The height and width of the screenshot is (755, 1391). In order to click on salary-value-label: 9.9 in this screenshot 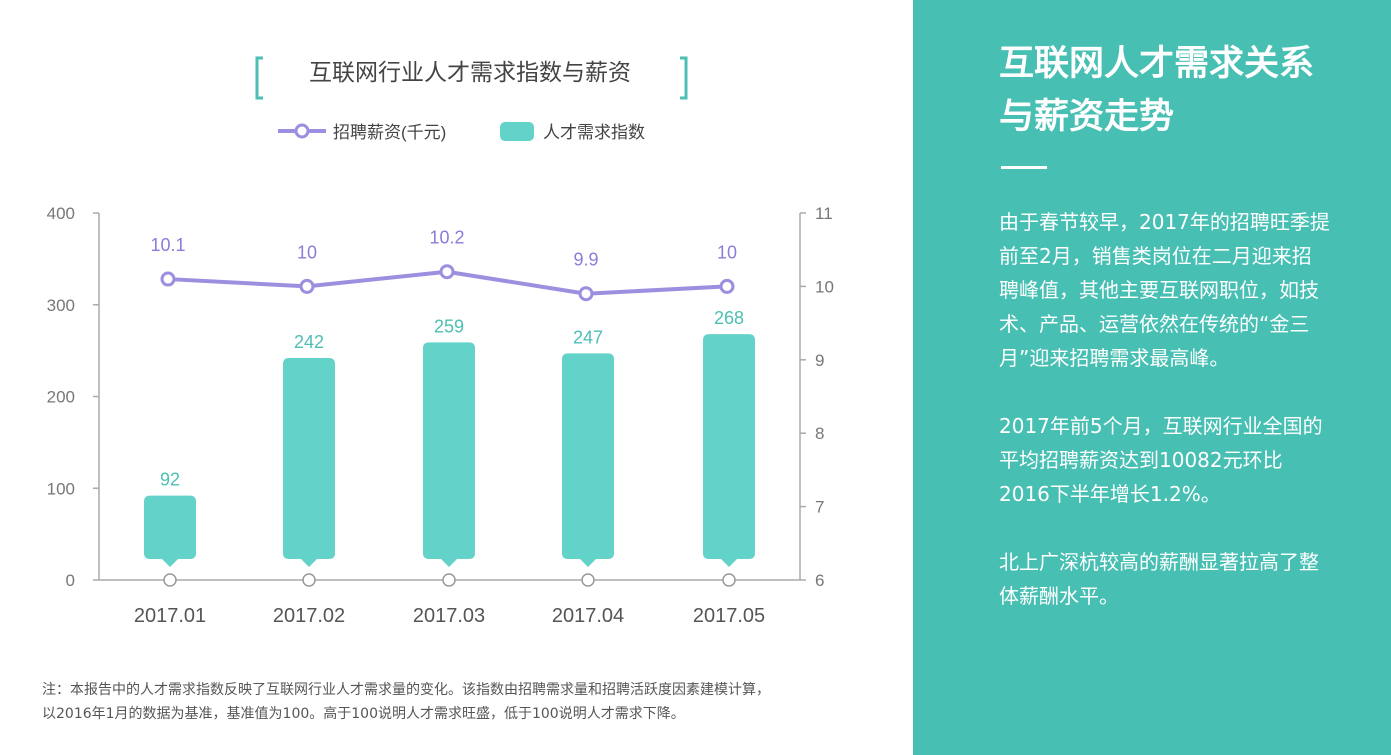, I will do `click(585, 260)`.